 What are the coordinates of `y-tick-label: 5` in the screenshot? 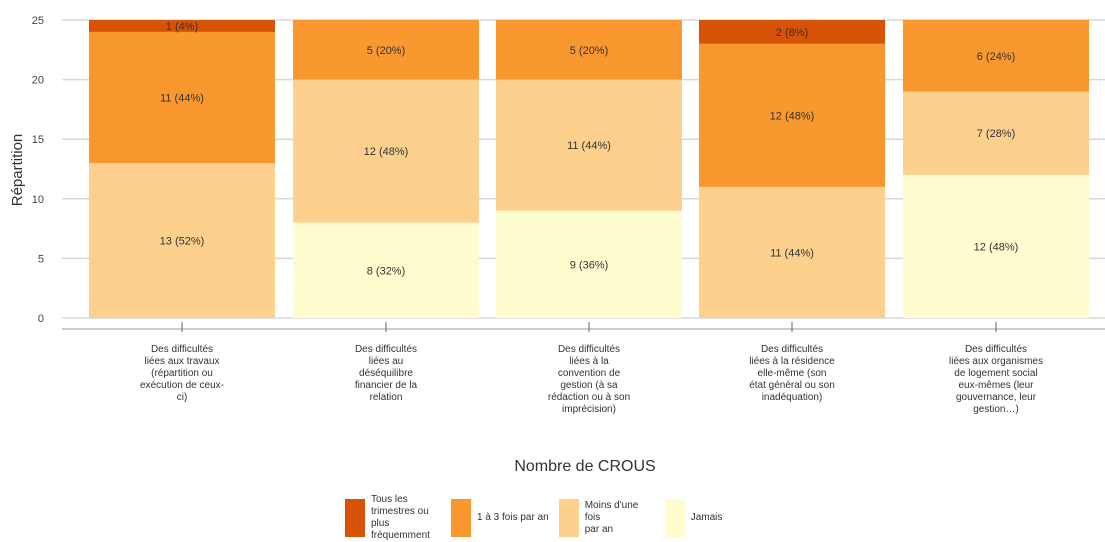 It's located at (41, 259).